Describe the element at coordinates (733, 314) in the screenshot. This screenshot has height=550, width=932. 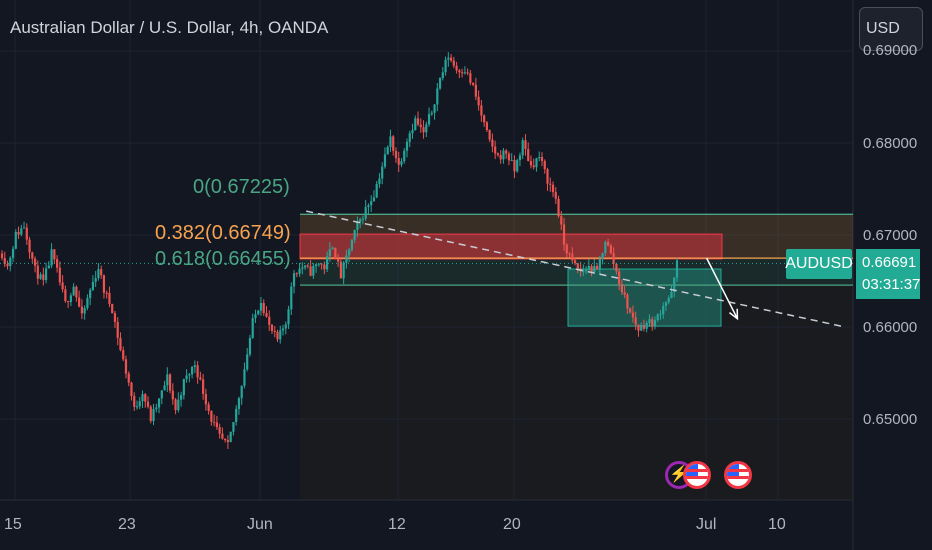
I see `projection-arrow-head` at that location.